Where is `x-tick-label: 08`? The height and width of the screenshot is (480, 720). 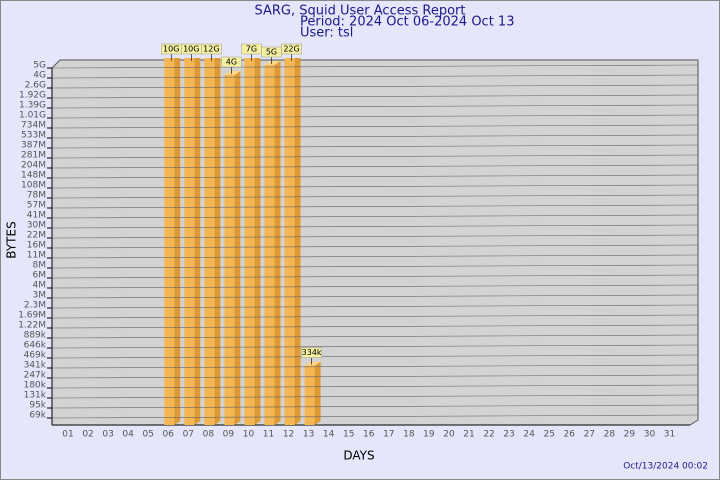
x-tick-label: 08 is located at coordinates (209, 435).